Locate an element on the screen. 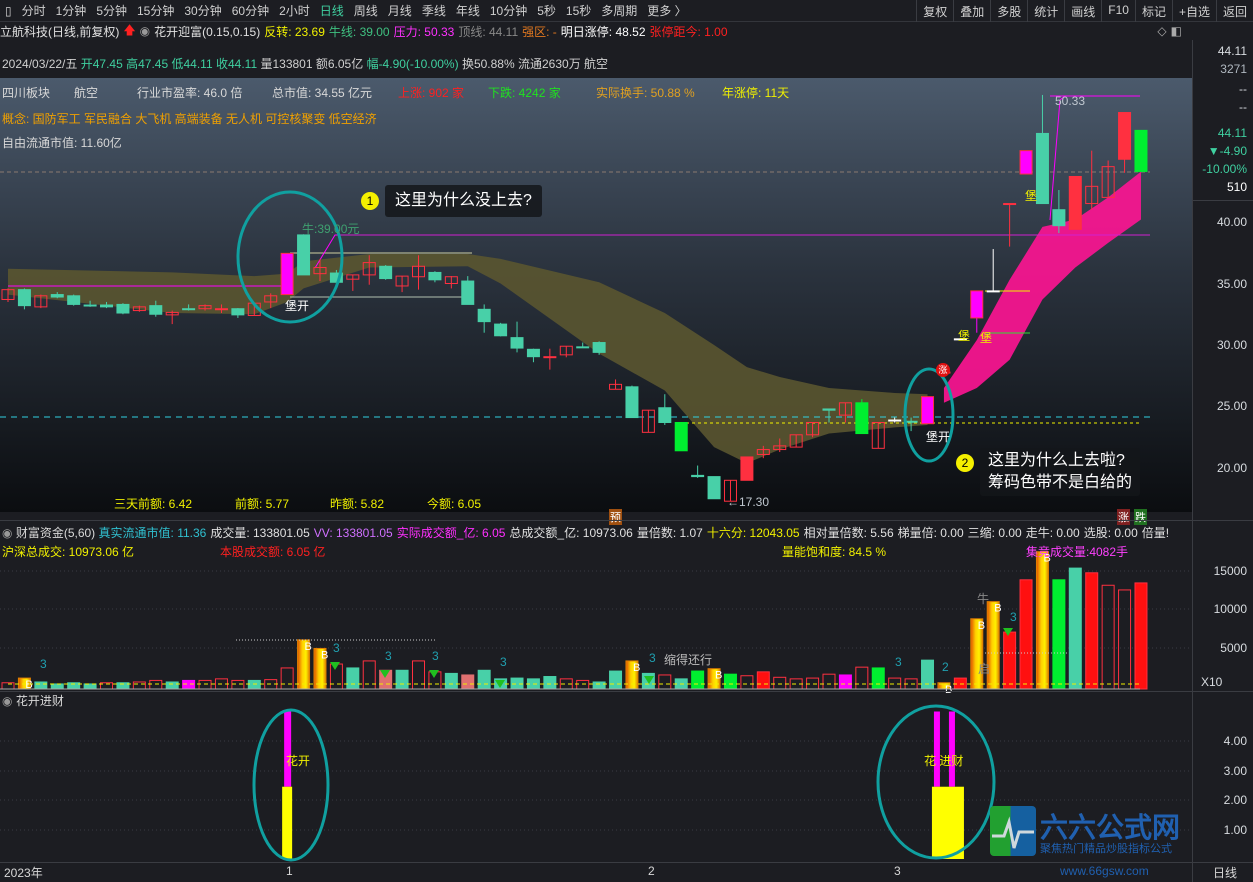 The image size is (1253, 882). market-cap: 总市值: 34.55 亿元 is located at coordinates (322, 93).